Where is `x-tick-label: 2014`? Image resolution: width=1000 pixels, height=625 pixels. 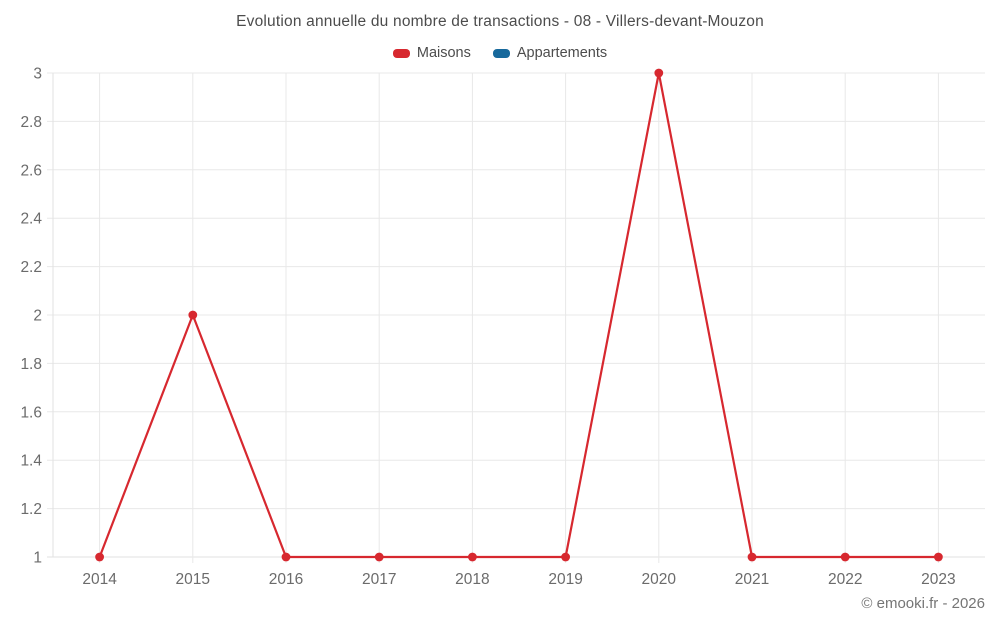
x-tick-label: 2014 is located at coordinates (99, 579).